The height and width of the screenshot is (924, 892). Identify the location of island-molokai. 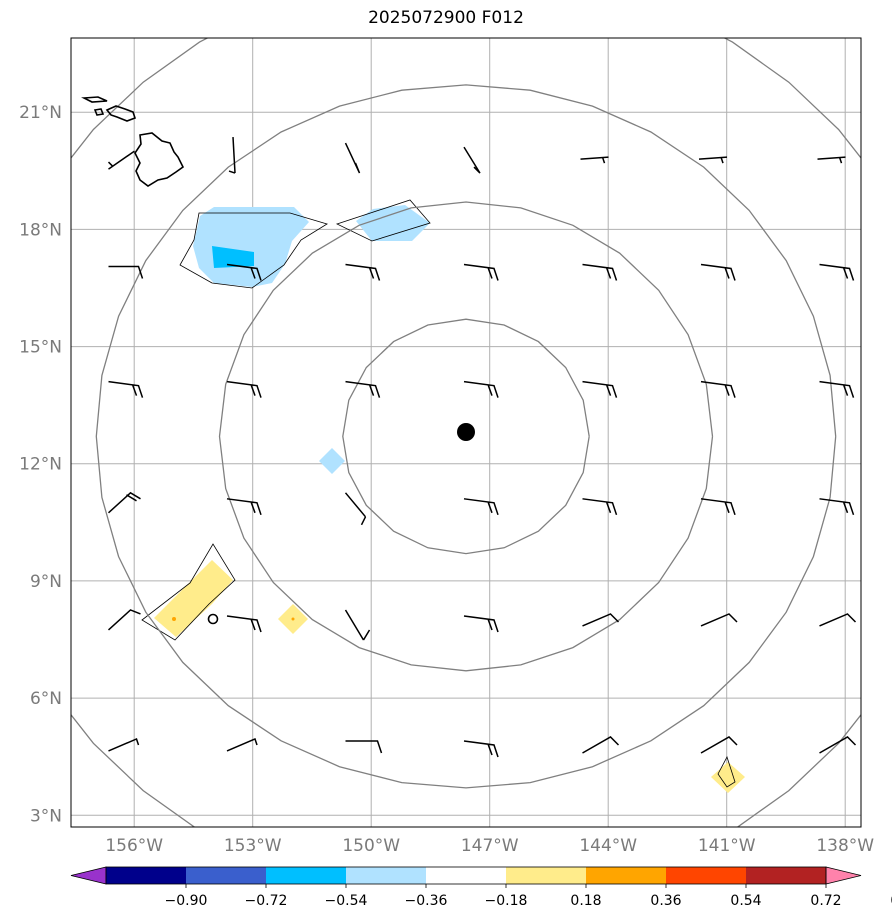
(94, 99).